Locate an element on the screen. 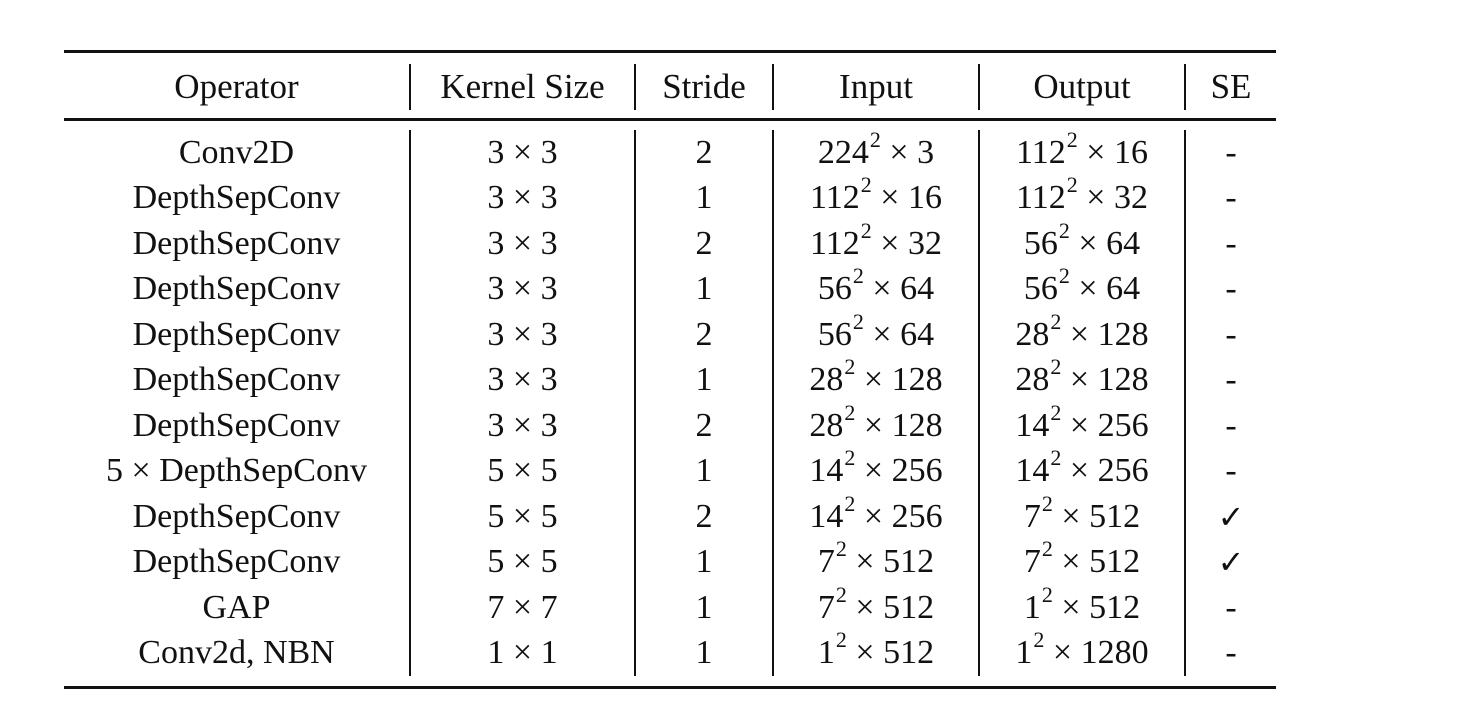  top-rule is located at coordinates (670, 51).